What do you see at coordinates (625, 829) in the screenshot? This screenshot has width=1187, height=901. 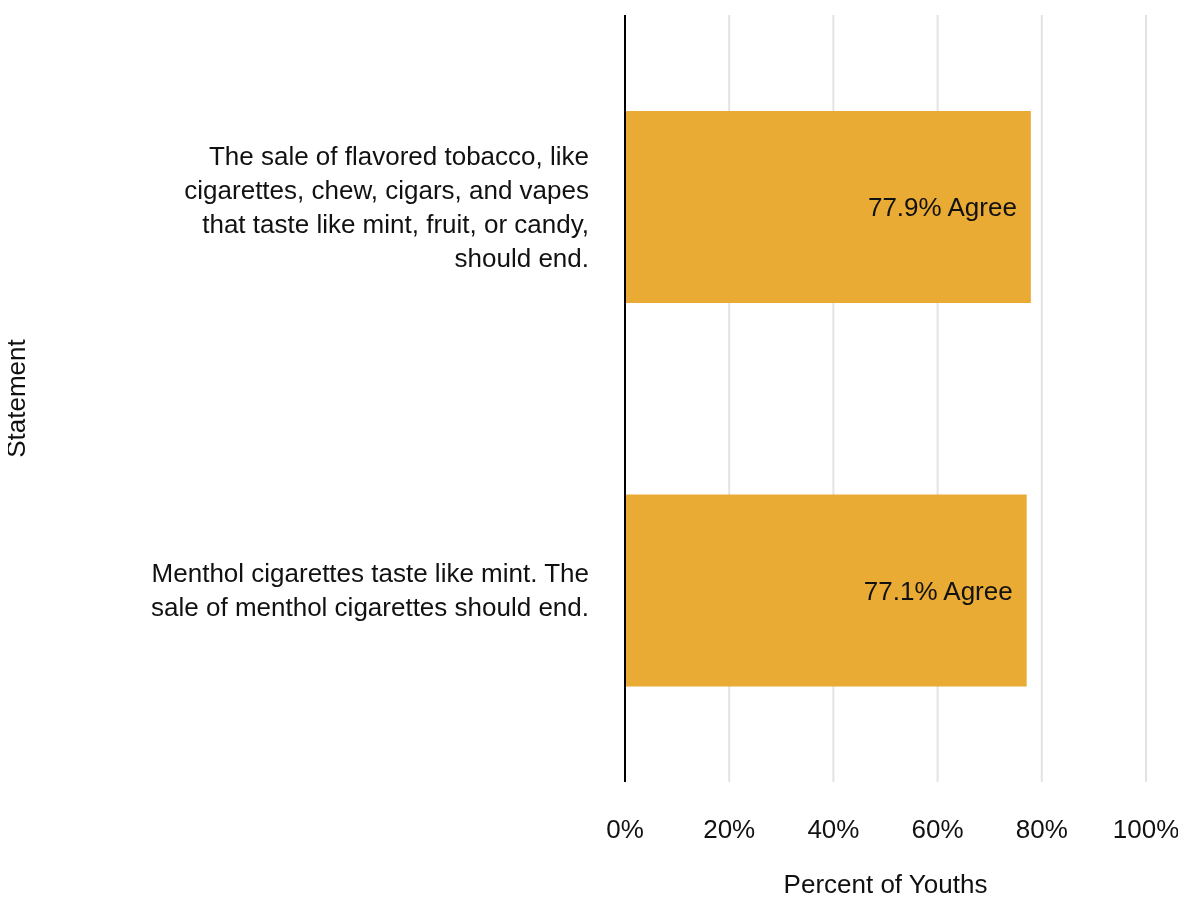 I see `x-tick-label: 0%` at bounding box center [625, 829].